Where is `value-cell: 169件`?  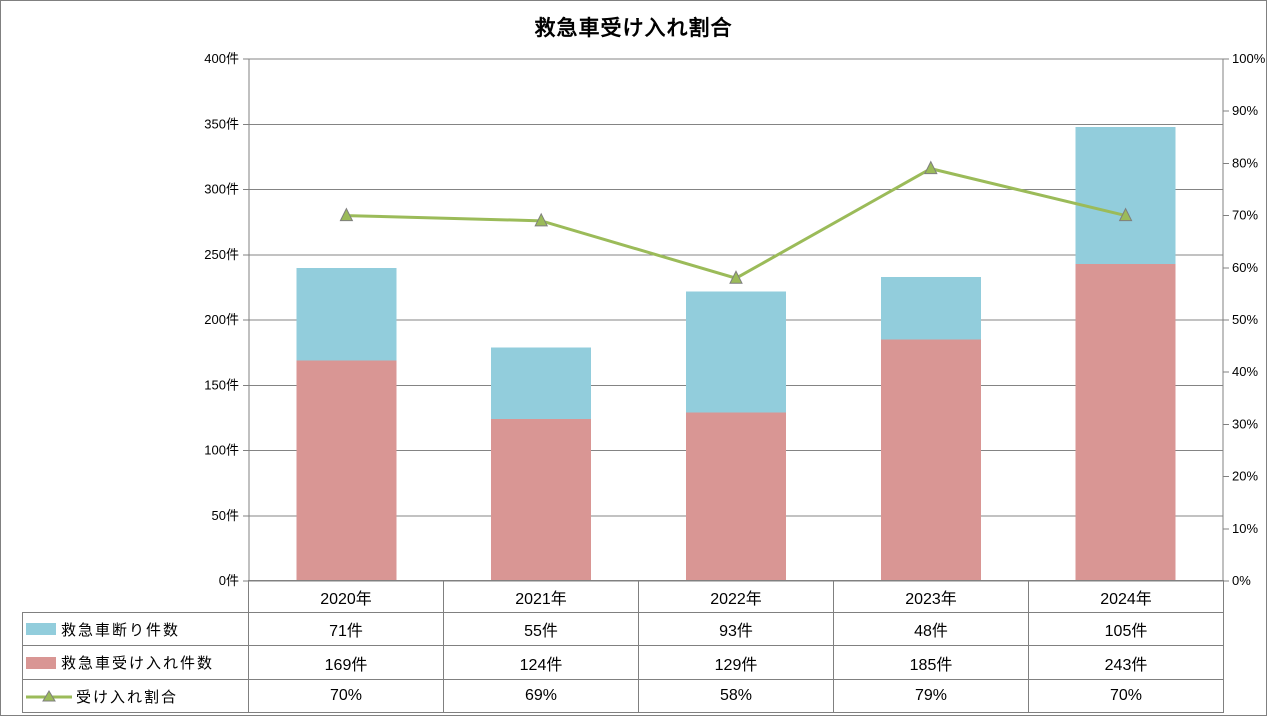 value-cell: 169件 is located at coordinates (346, 662).